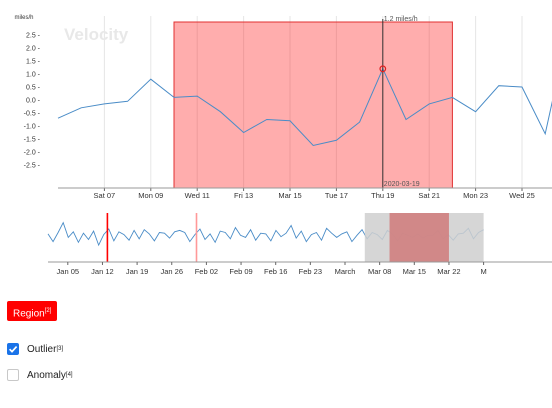 This screenshot has width=552, height=408. What do you see at coordinates (150, 195) in the screenshot?
I see `x-tick-label-1: Mon 09` at bounding box center [150, 195].